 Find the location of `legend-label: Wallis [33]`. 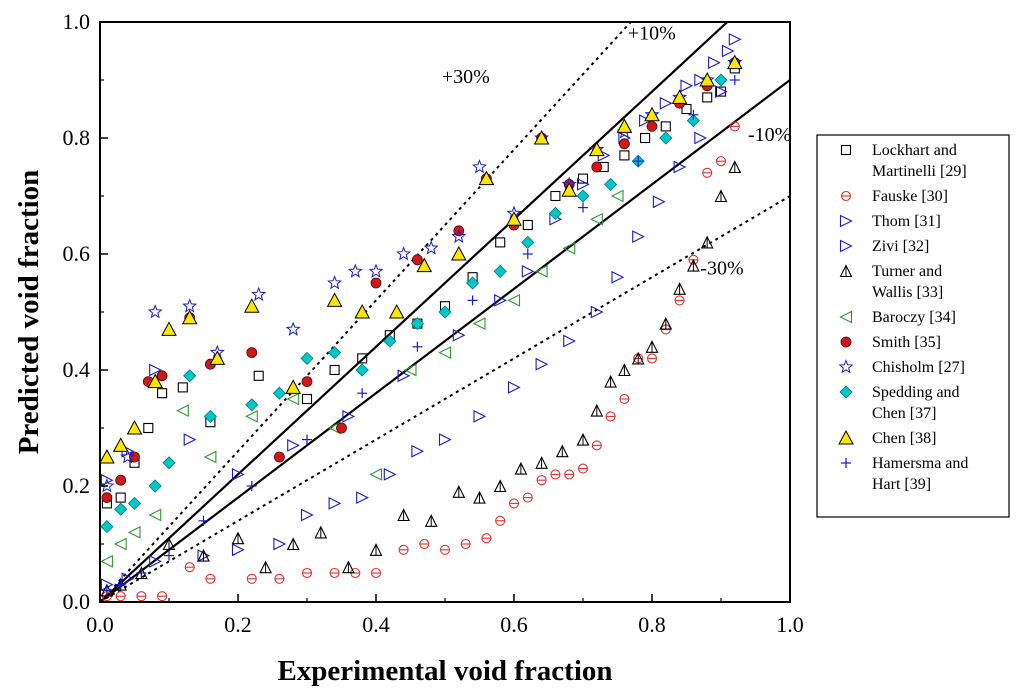

legend-label: Wallis [33] is located at coordinates (907, 292).